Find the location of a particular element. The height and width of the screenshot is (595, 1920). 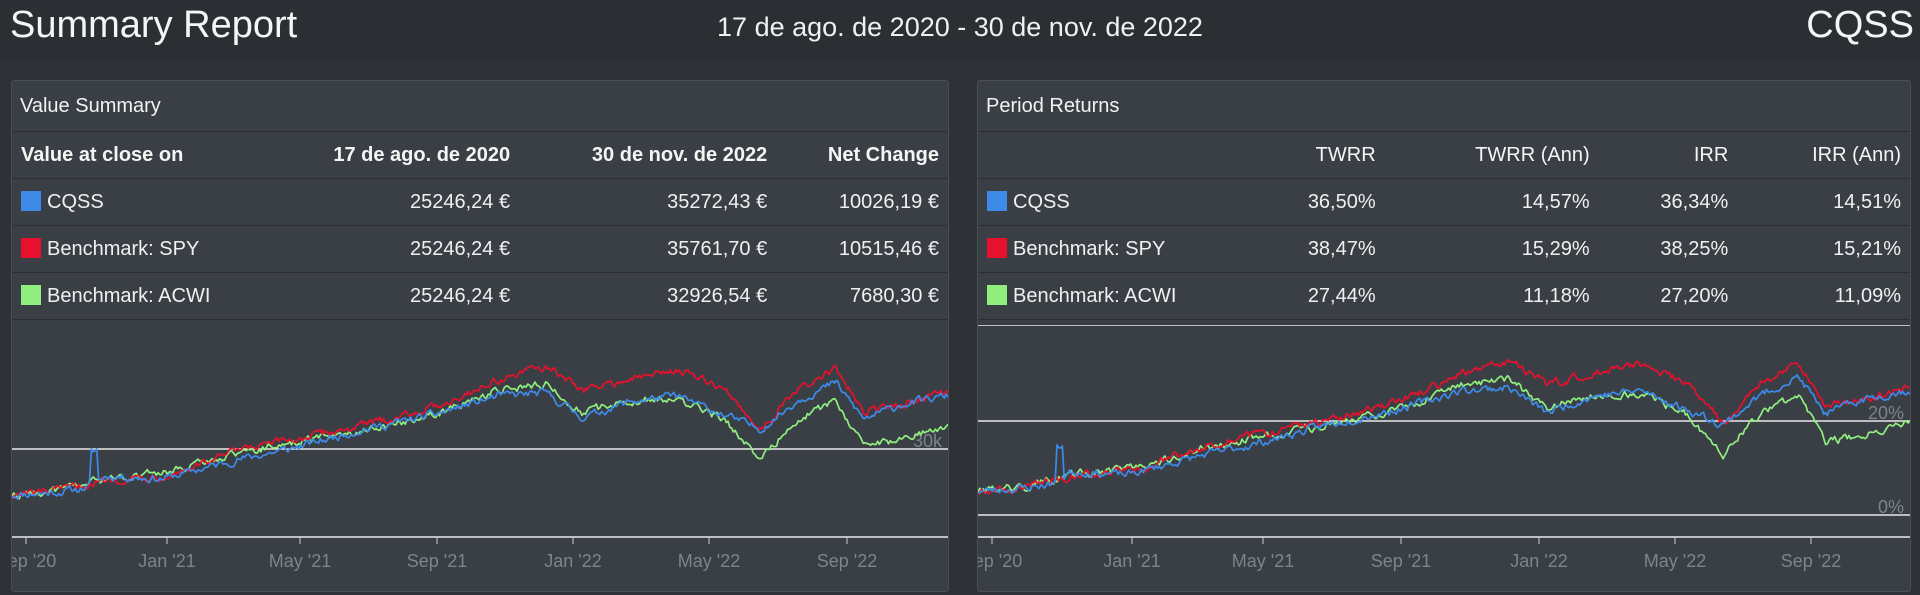

end-value: 35272,43 € is located at coordinates (648, 202).